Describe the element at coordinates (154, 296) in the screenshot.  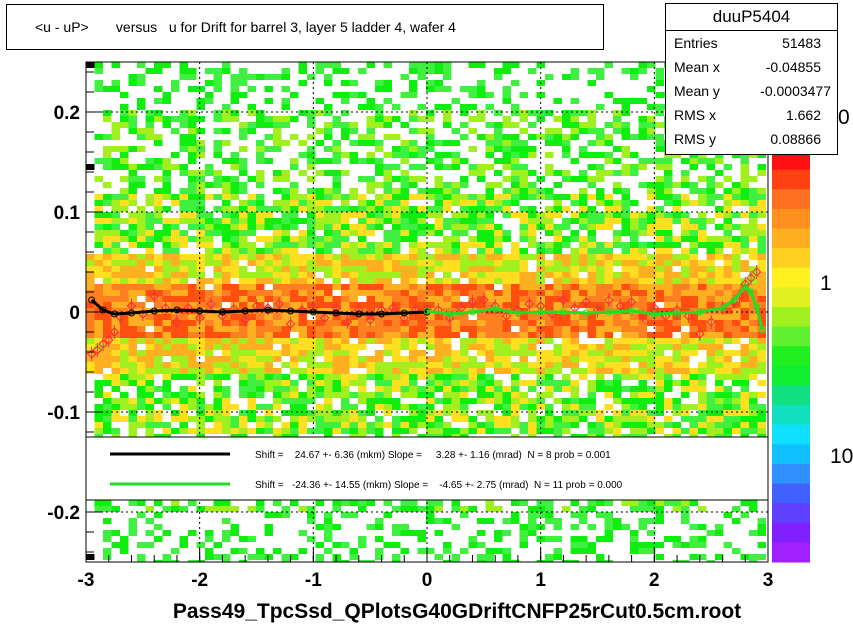
I see `profile-point` at that location.